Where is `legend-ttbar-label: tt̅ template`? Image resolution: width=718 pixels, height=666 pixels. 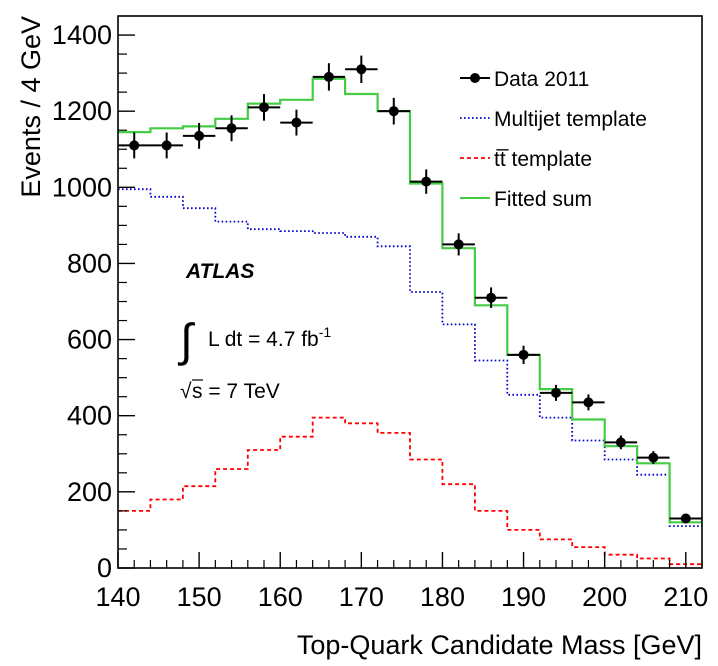 legend-ttbar-label: tt̅ template is located at coordinates (543, 159).